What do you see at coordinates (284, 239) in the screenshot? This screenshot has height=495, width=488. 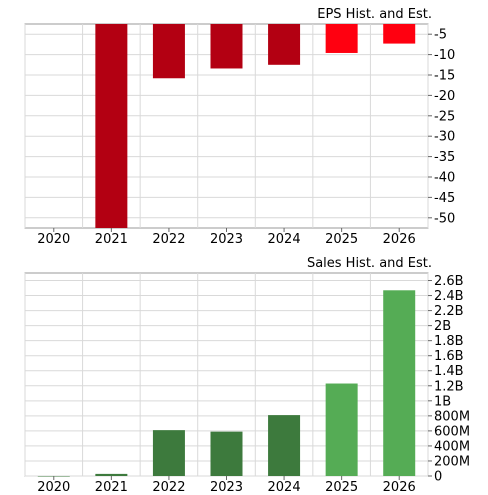 I see `eps-x-tick-label: 2024` at bounding box center [284, 239].